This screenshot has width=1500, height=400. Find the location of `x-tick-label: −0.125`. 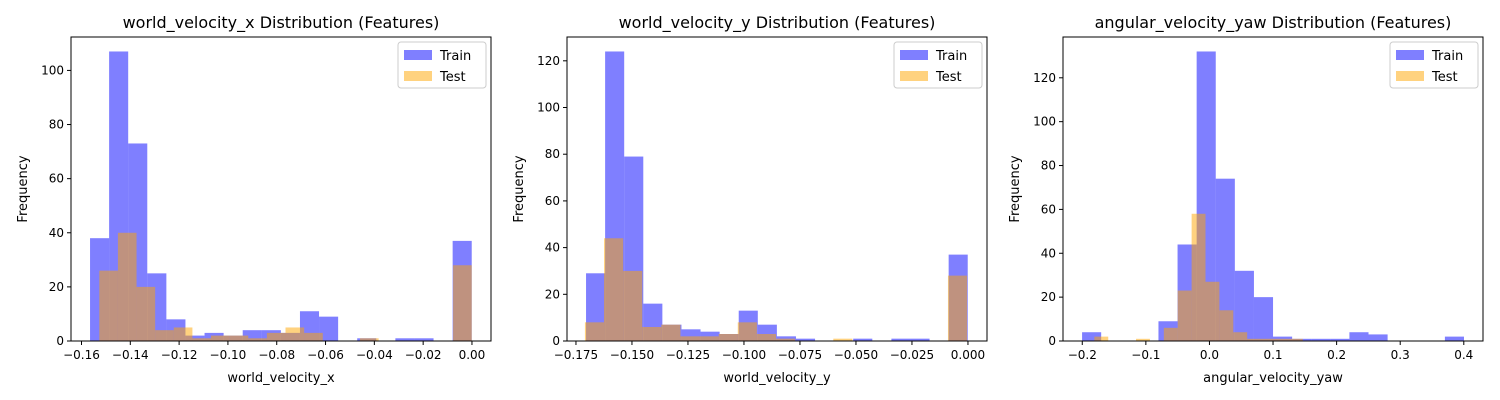

x-tick-label: −0.125 is located at coordinates (688, 355).